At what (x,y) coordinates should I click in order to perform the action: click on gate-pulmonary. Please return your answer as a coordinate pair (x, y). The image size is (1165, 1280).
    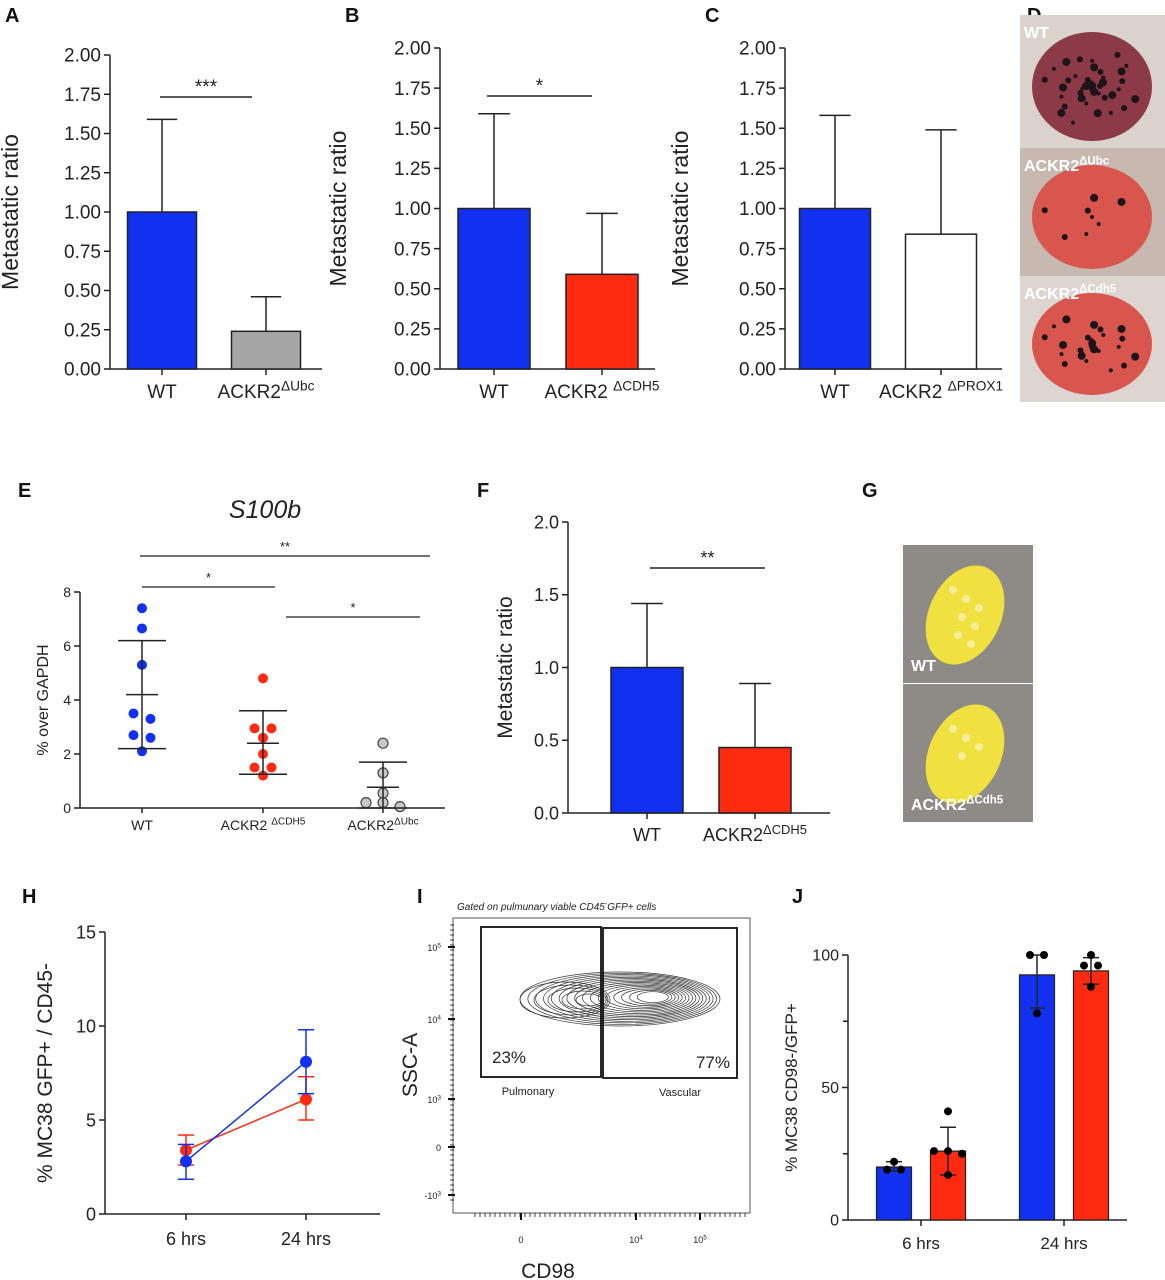
    Looking at the image, I should click on (541, 1002).